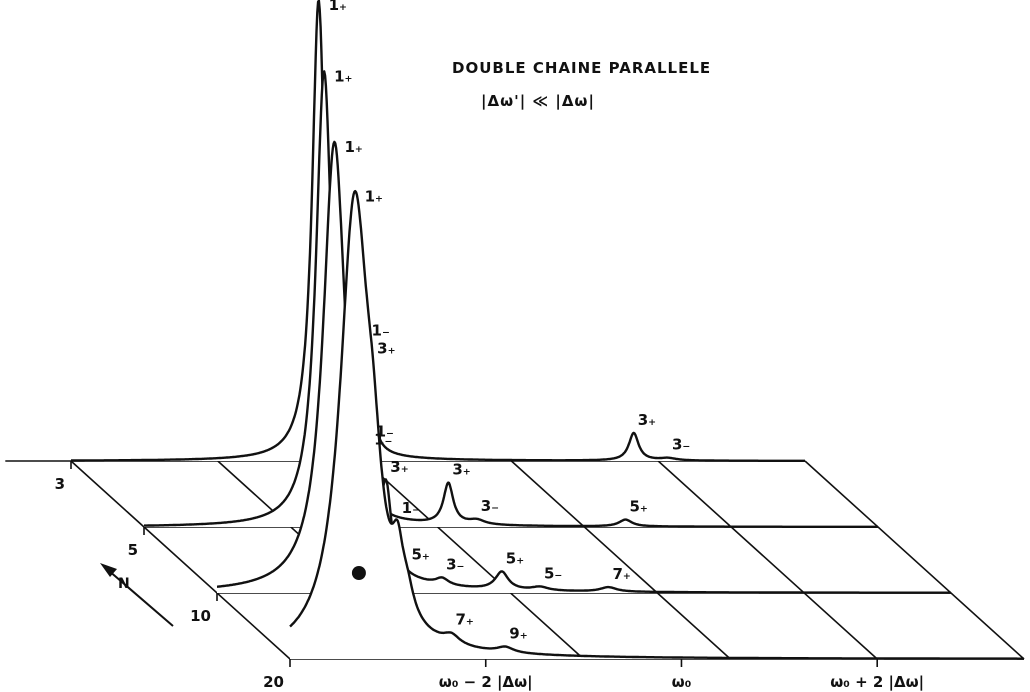 The width and height of the screenshot is (1030, 692). Describe the element at coordinates (137, 595) in the screenshot. I see `depth-axis-arrow` at that location.